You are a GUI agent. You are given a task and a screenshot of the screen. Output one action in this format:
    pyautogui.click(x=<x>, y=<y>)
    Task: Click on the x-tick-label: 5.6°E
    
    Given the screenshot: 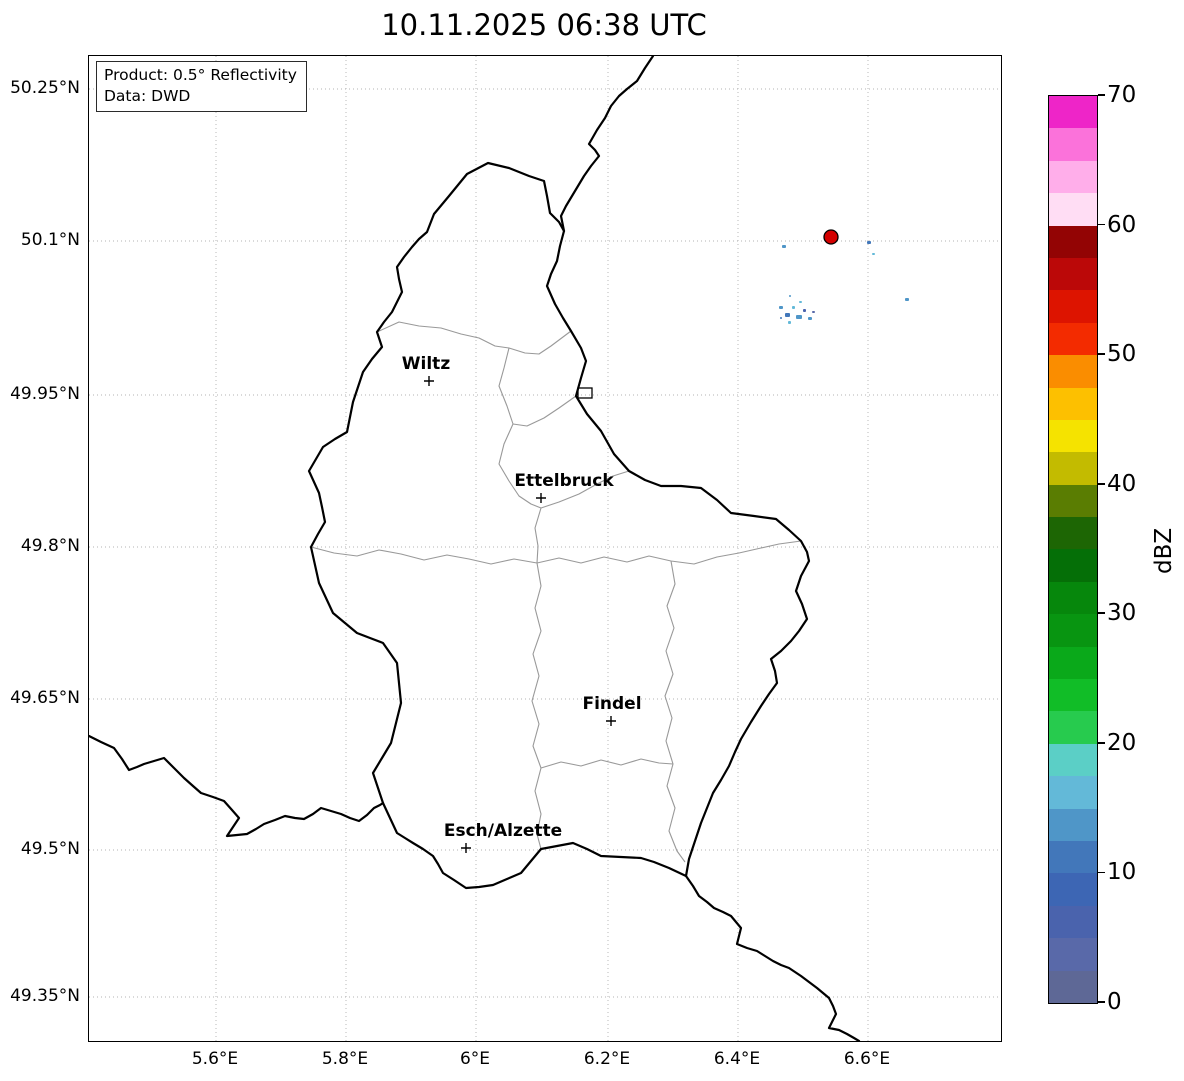 What is the action you would take?
    pyautogui.click(x=215, y=1059)
    